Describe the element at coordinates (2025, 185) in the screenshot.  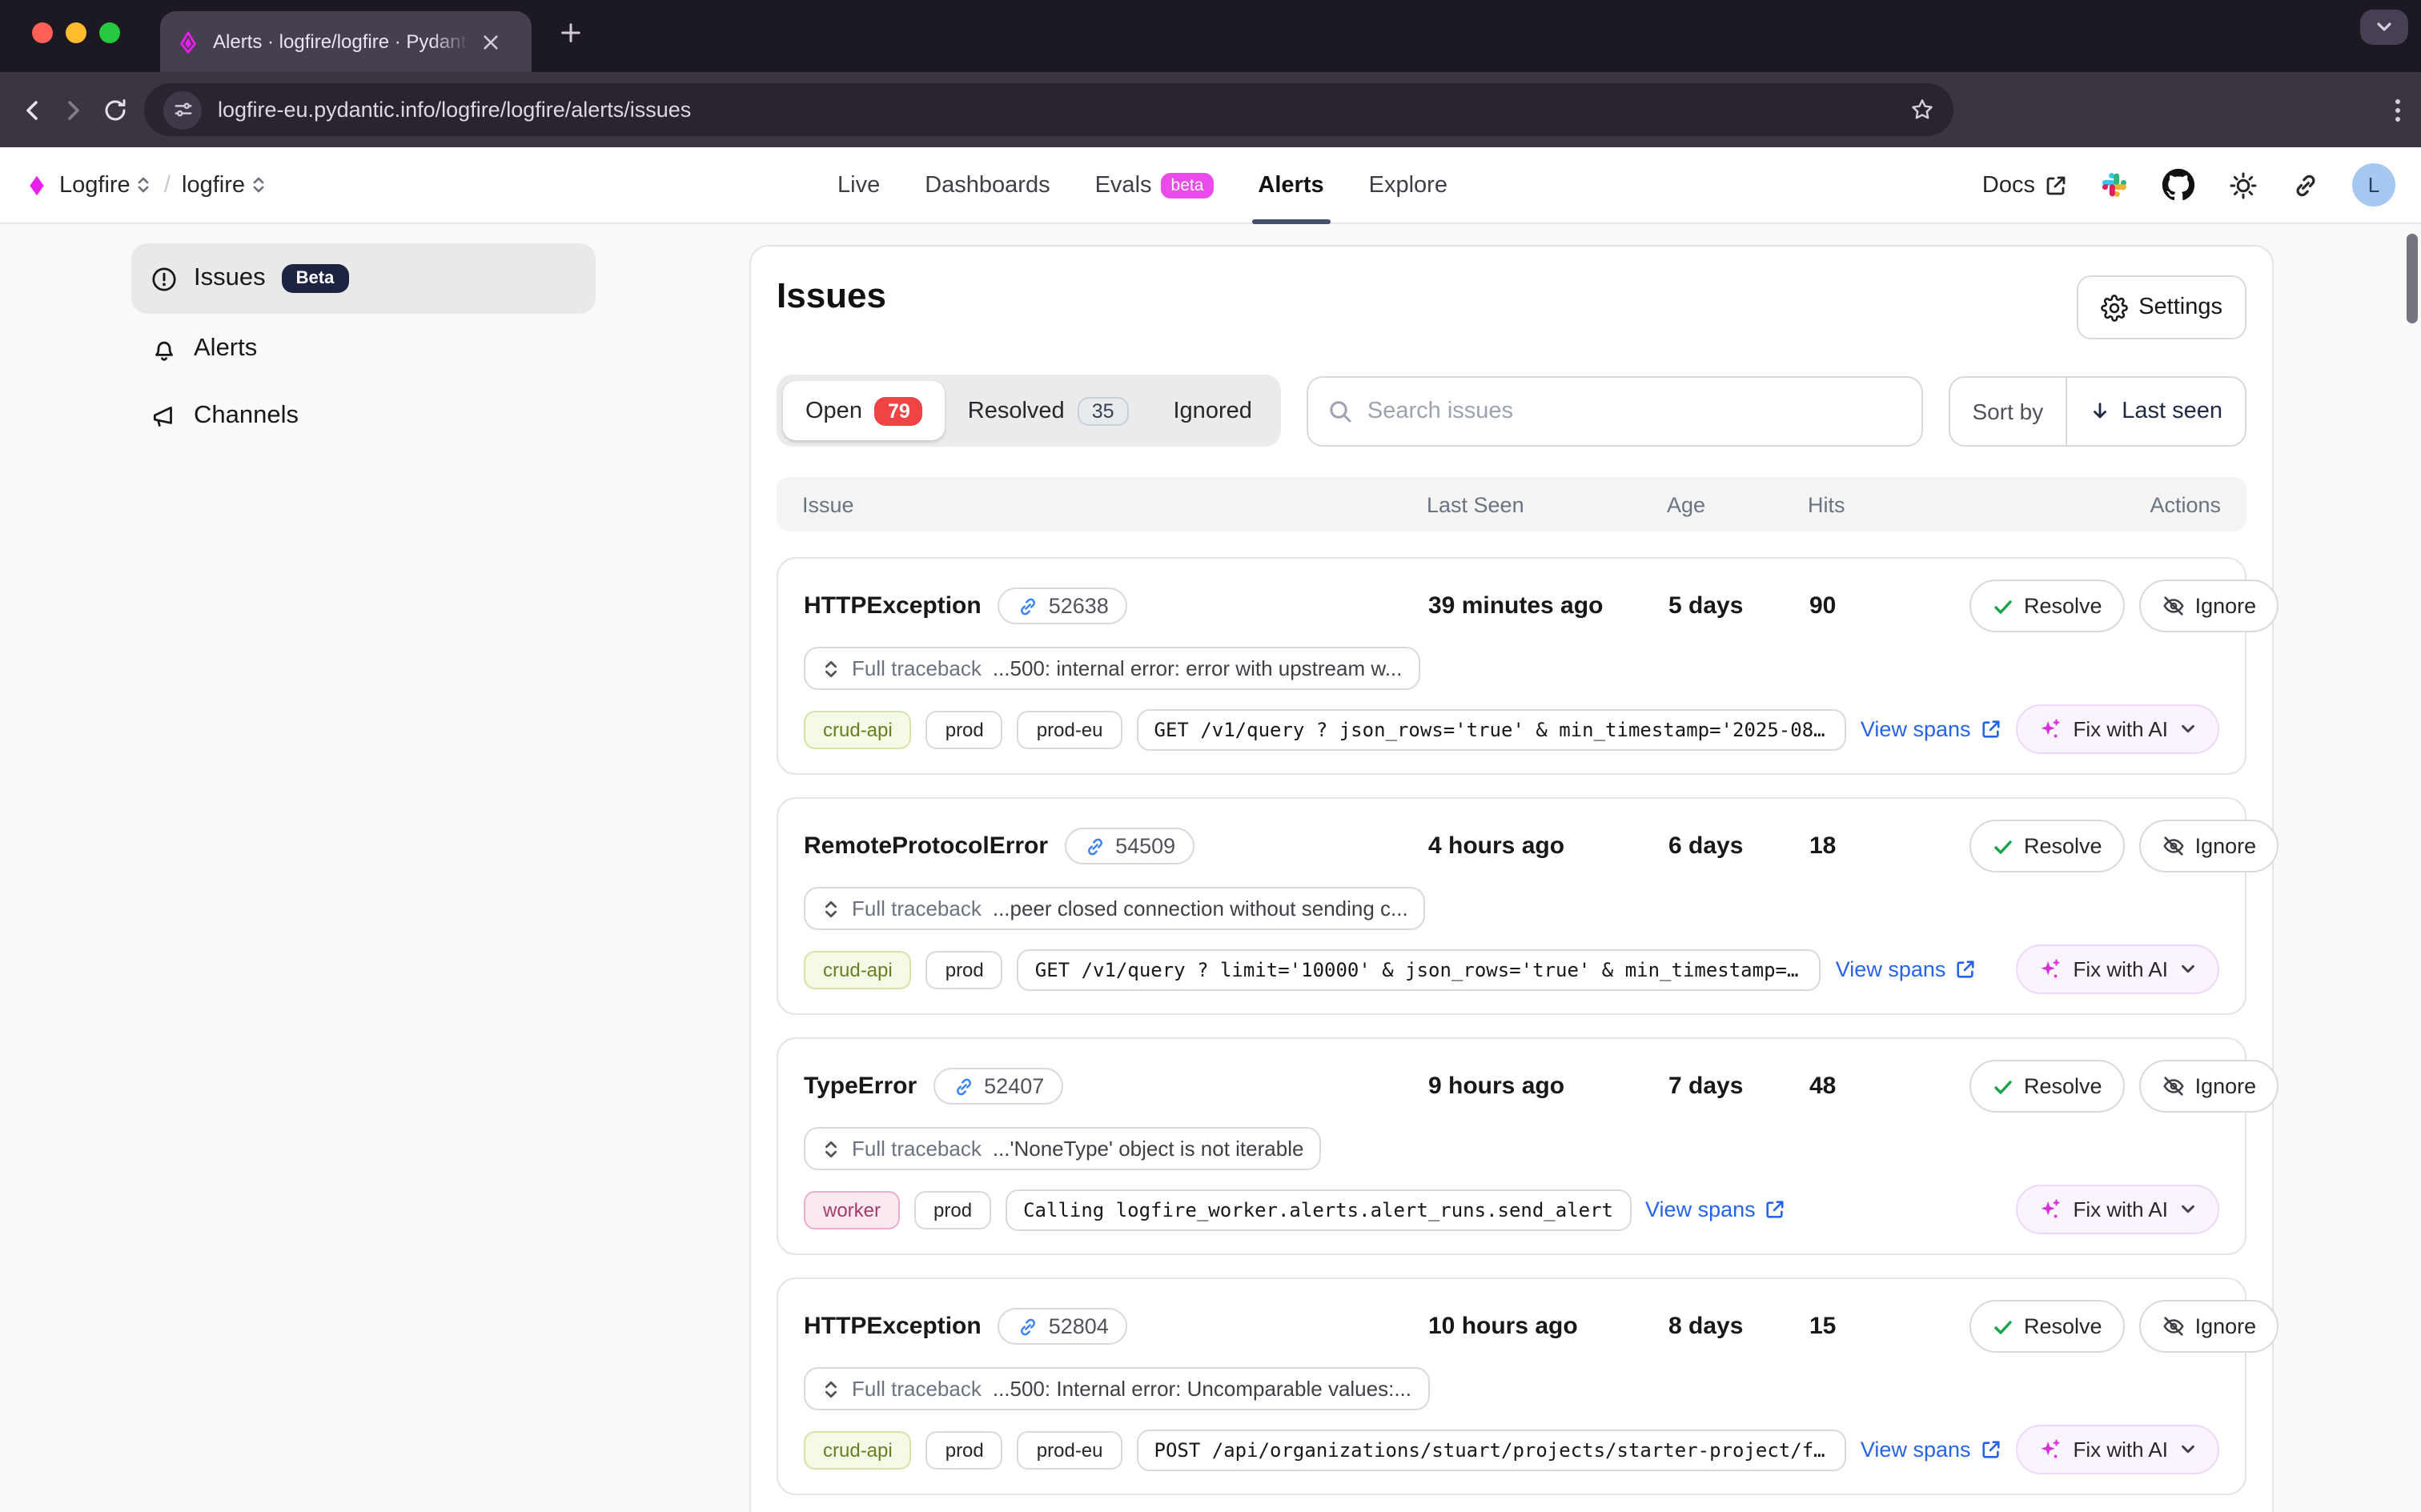
I see `docs-link: Docs` at that location.